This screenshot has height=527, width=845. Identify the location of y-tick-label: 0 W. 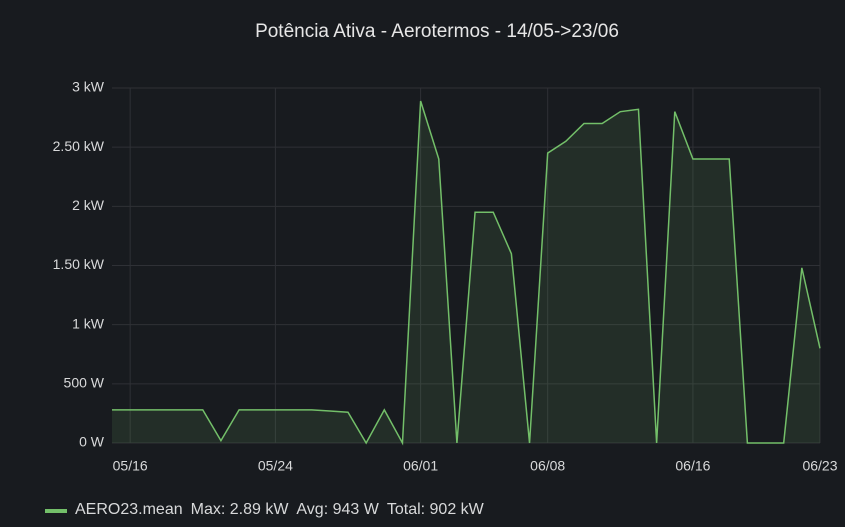
(92, 442).